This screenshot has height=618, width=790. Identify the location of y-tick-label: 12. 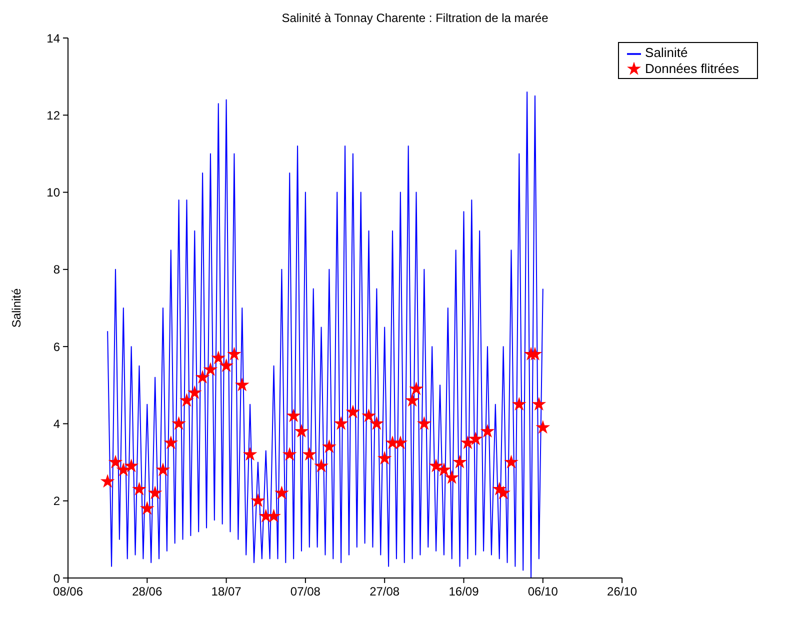
(53, 115).